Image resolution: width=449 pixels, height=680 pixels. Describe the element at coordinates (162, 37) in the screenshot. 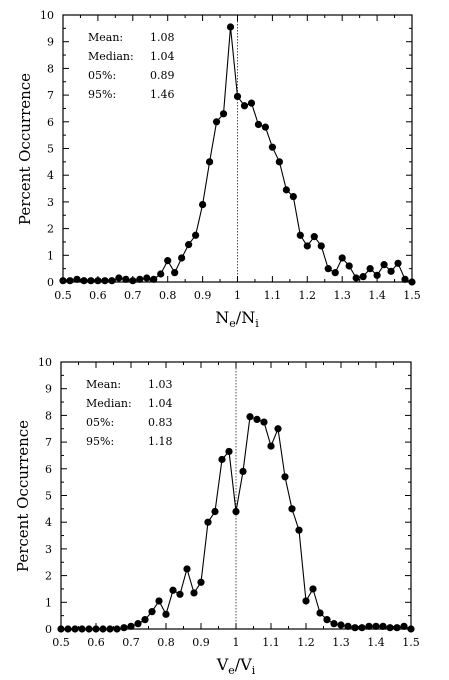

I see `stat-value: 1.08` at that location.